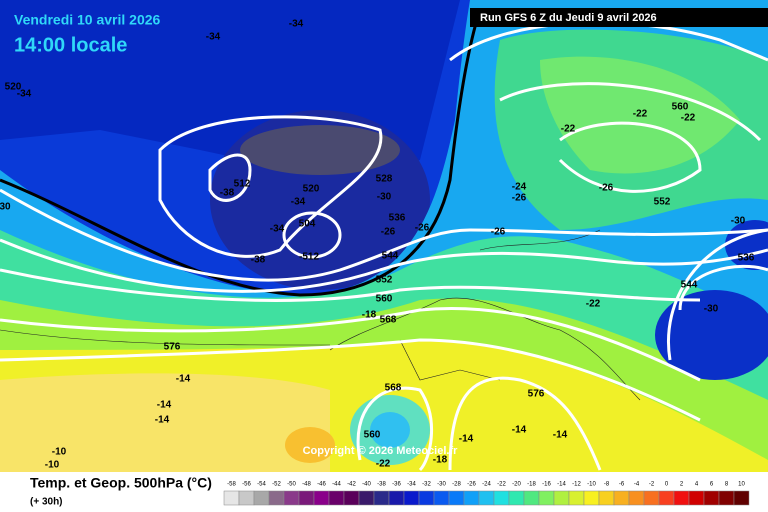 The image size is (768, 512). Describe the element at coordinates (711, 309) in the screenshot. I see `contour-label: -30` at that location.